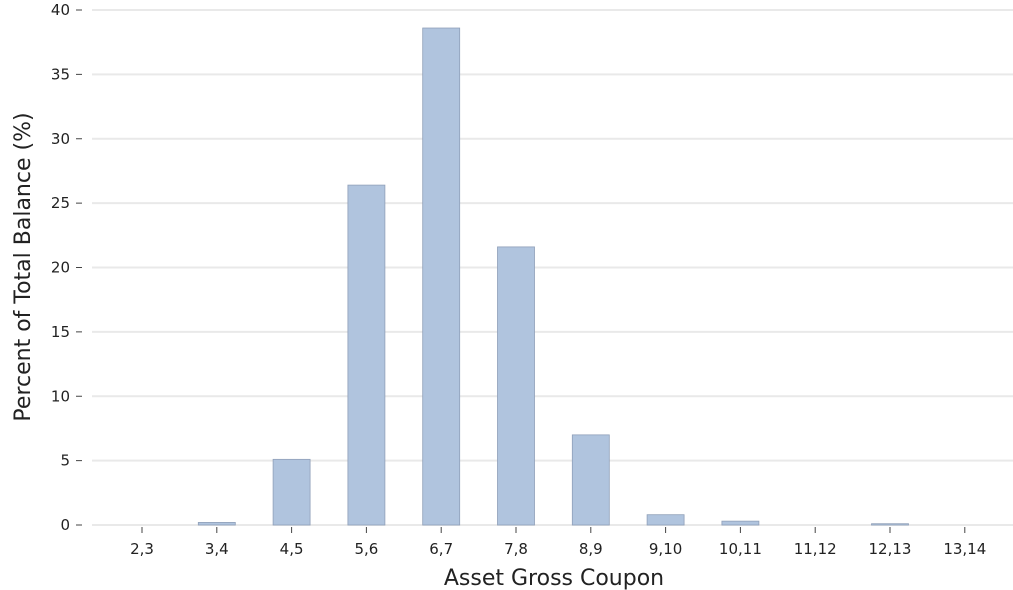 This screenshot has width=1013, height=590. Describe the element at coordinates (142, 549) in the screenshot. I see `x-tick-label: 2,3` at that location.